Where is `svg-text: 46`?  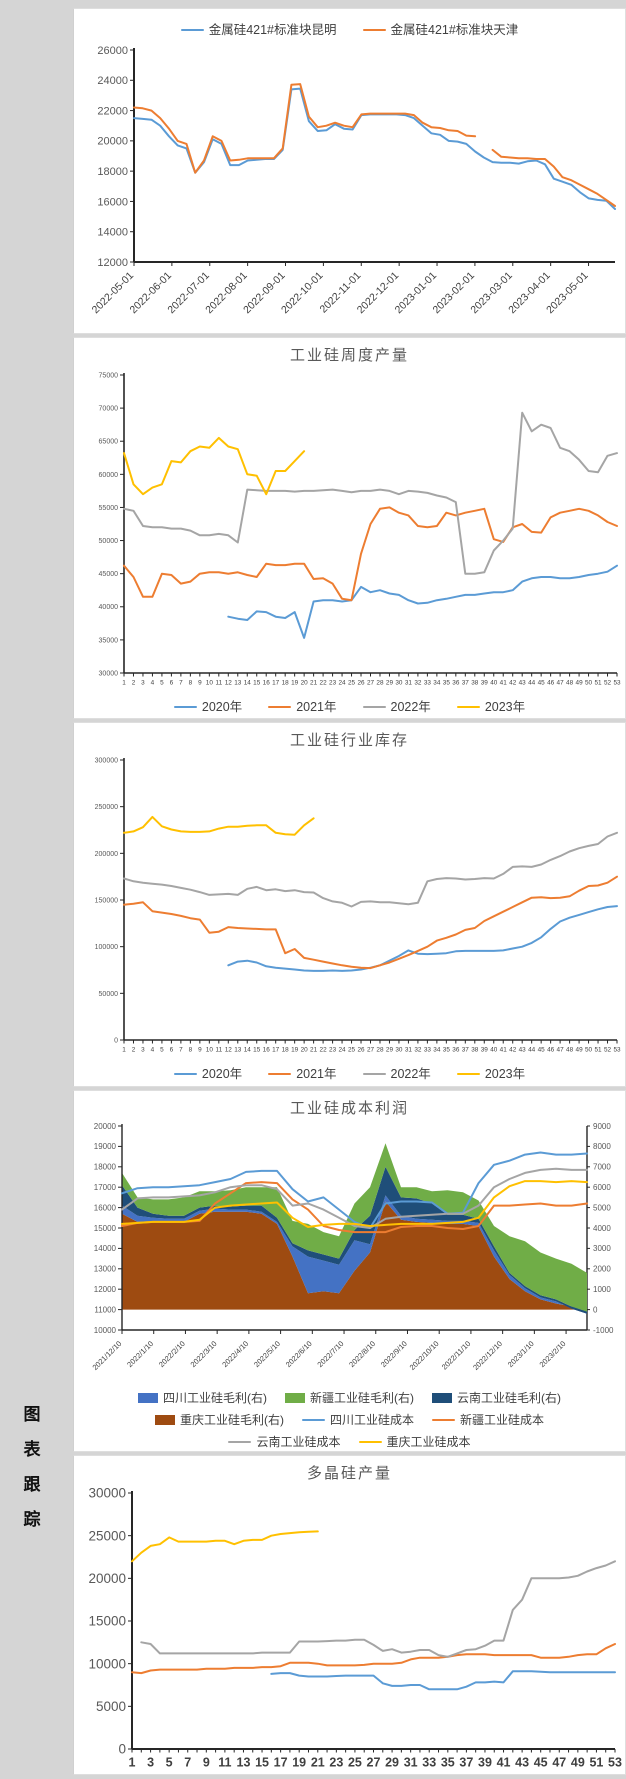
svg-text: 46 is located at coordinates (551, 682).